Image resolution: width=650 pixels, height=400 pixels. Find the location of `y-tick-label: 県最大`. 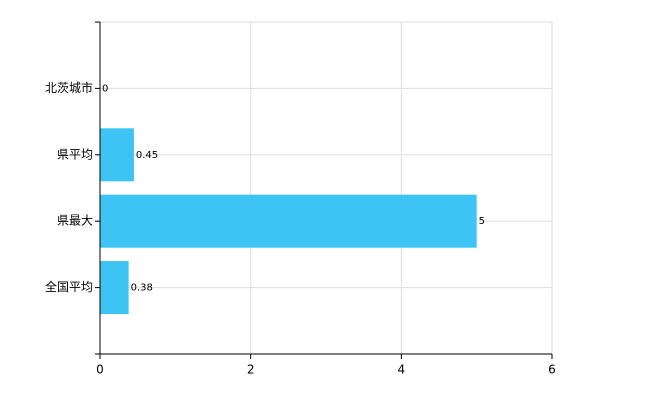

y-tick-label: 県最大 is located at coordinates (75, 221).